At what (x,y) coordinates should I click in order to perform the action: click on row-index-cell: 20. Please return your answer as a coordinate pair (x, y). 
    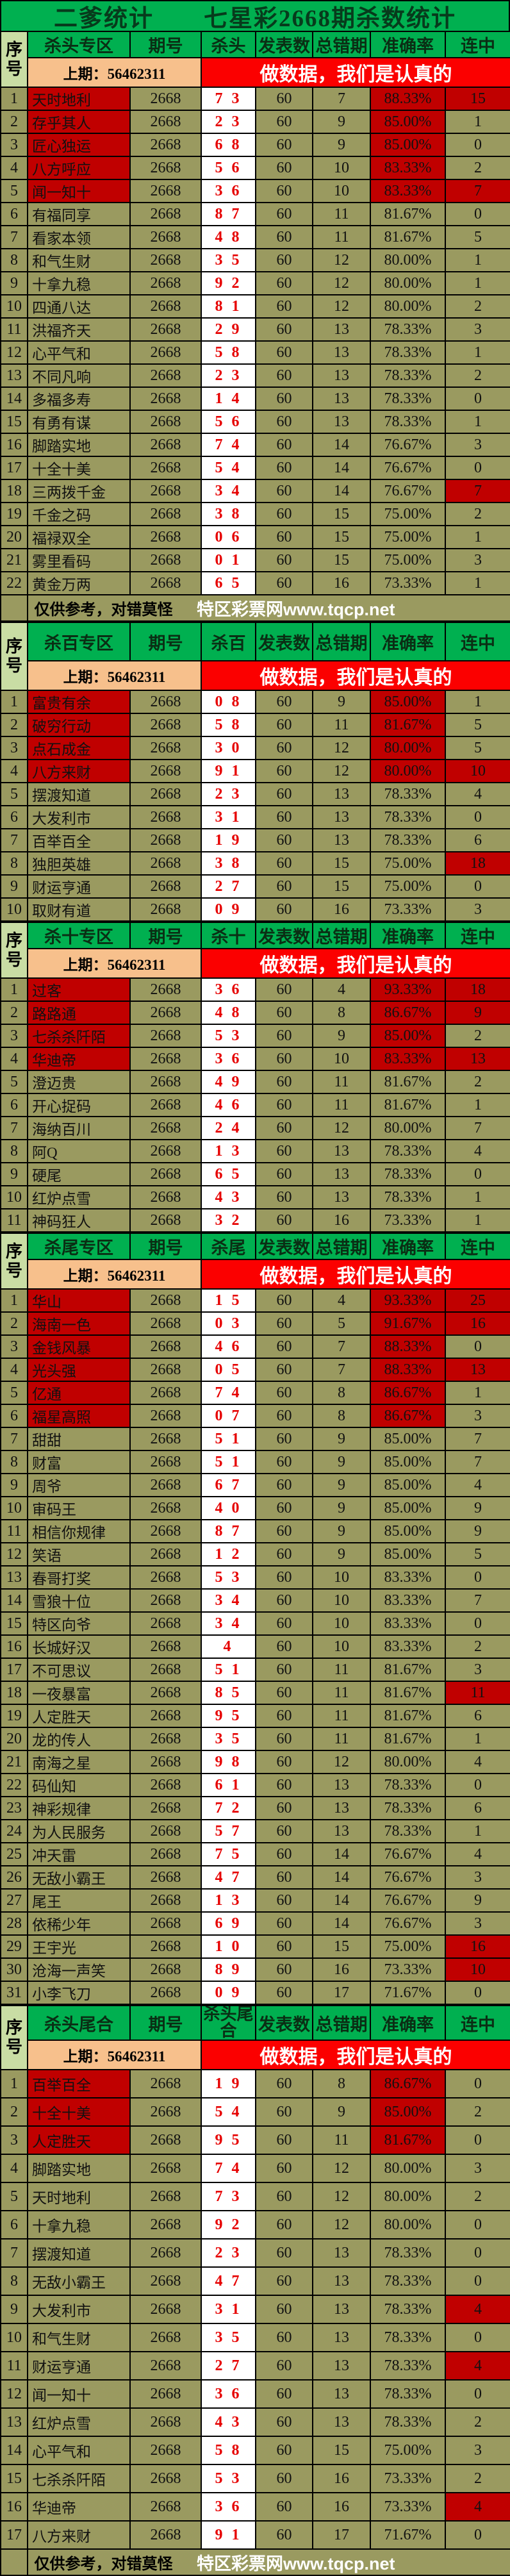
    Looking at the image, I should click on (14, 1739).